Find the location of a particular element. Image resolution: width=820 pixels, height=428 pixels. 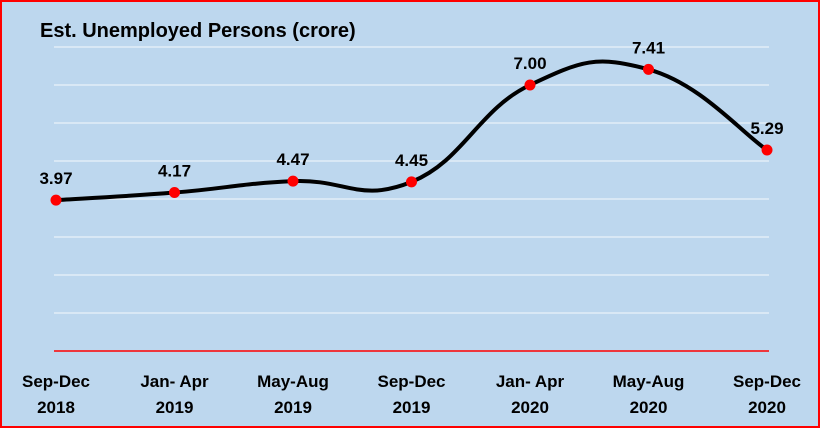

data-label: 7.41 is located at coordinates (648, 47).